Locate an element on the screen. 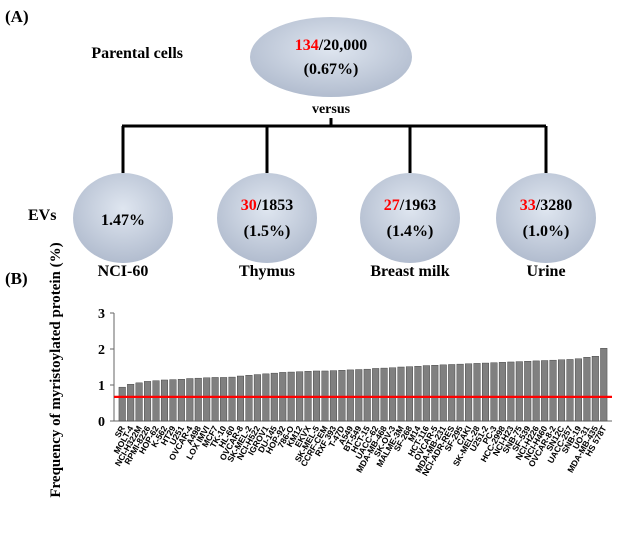 This screenshot has width=626, height=537. parental-percent: (0.67%) is located at coordinates (331, 69).